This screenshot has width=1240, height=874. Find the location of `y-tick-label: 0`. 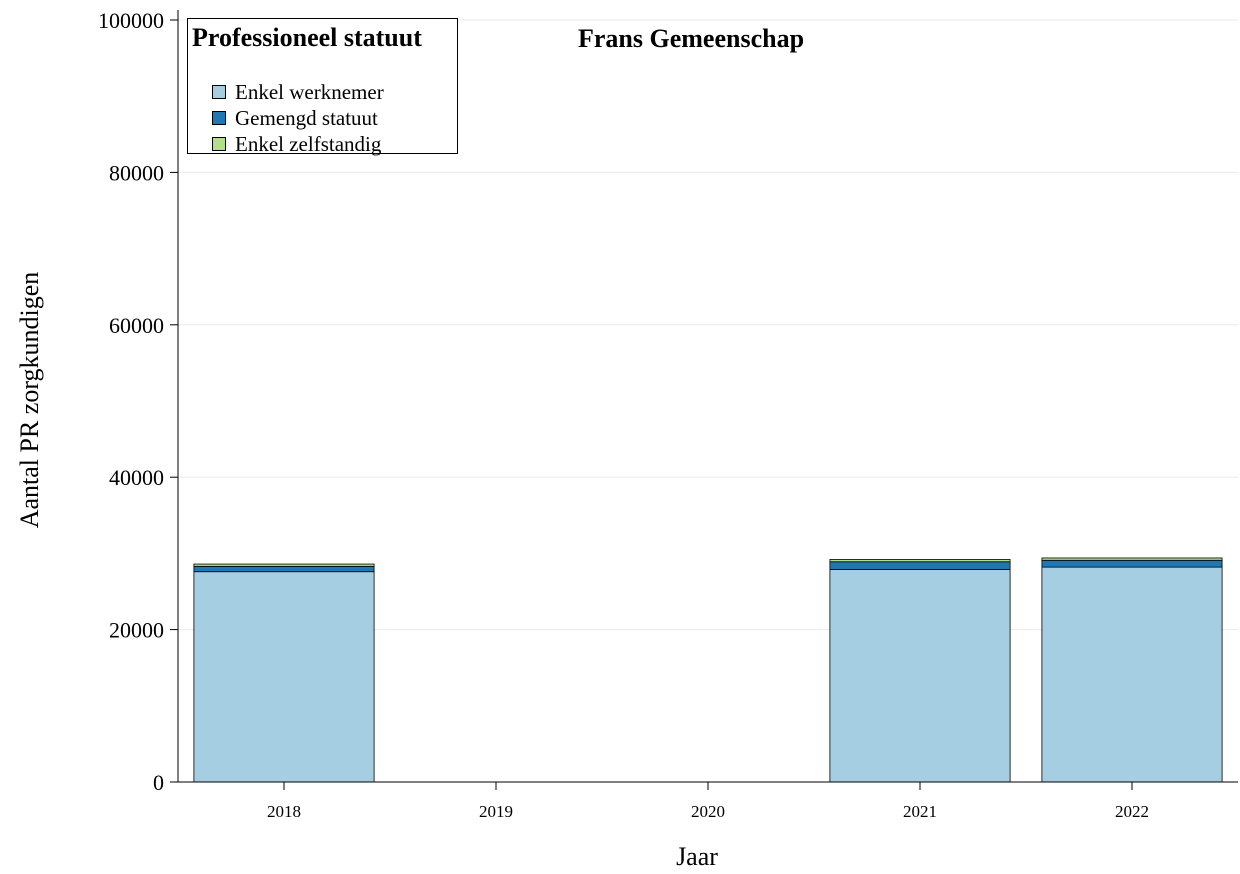

y-tick-label: 0 is located at coordinates (158, 782).